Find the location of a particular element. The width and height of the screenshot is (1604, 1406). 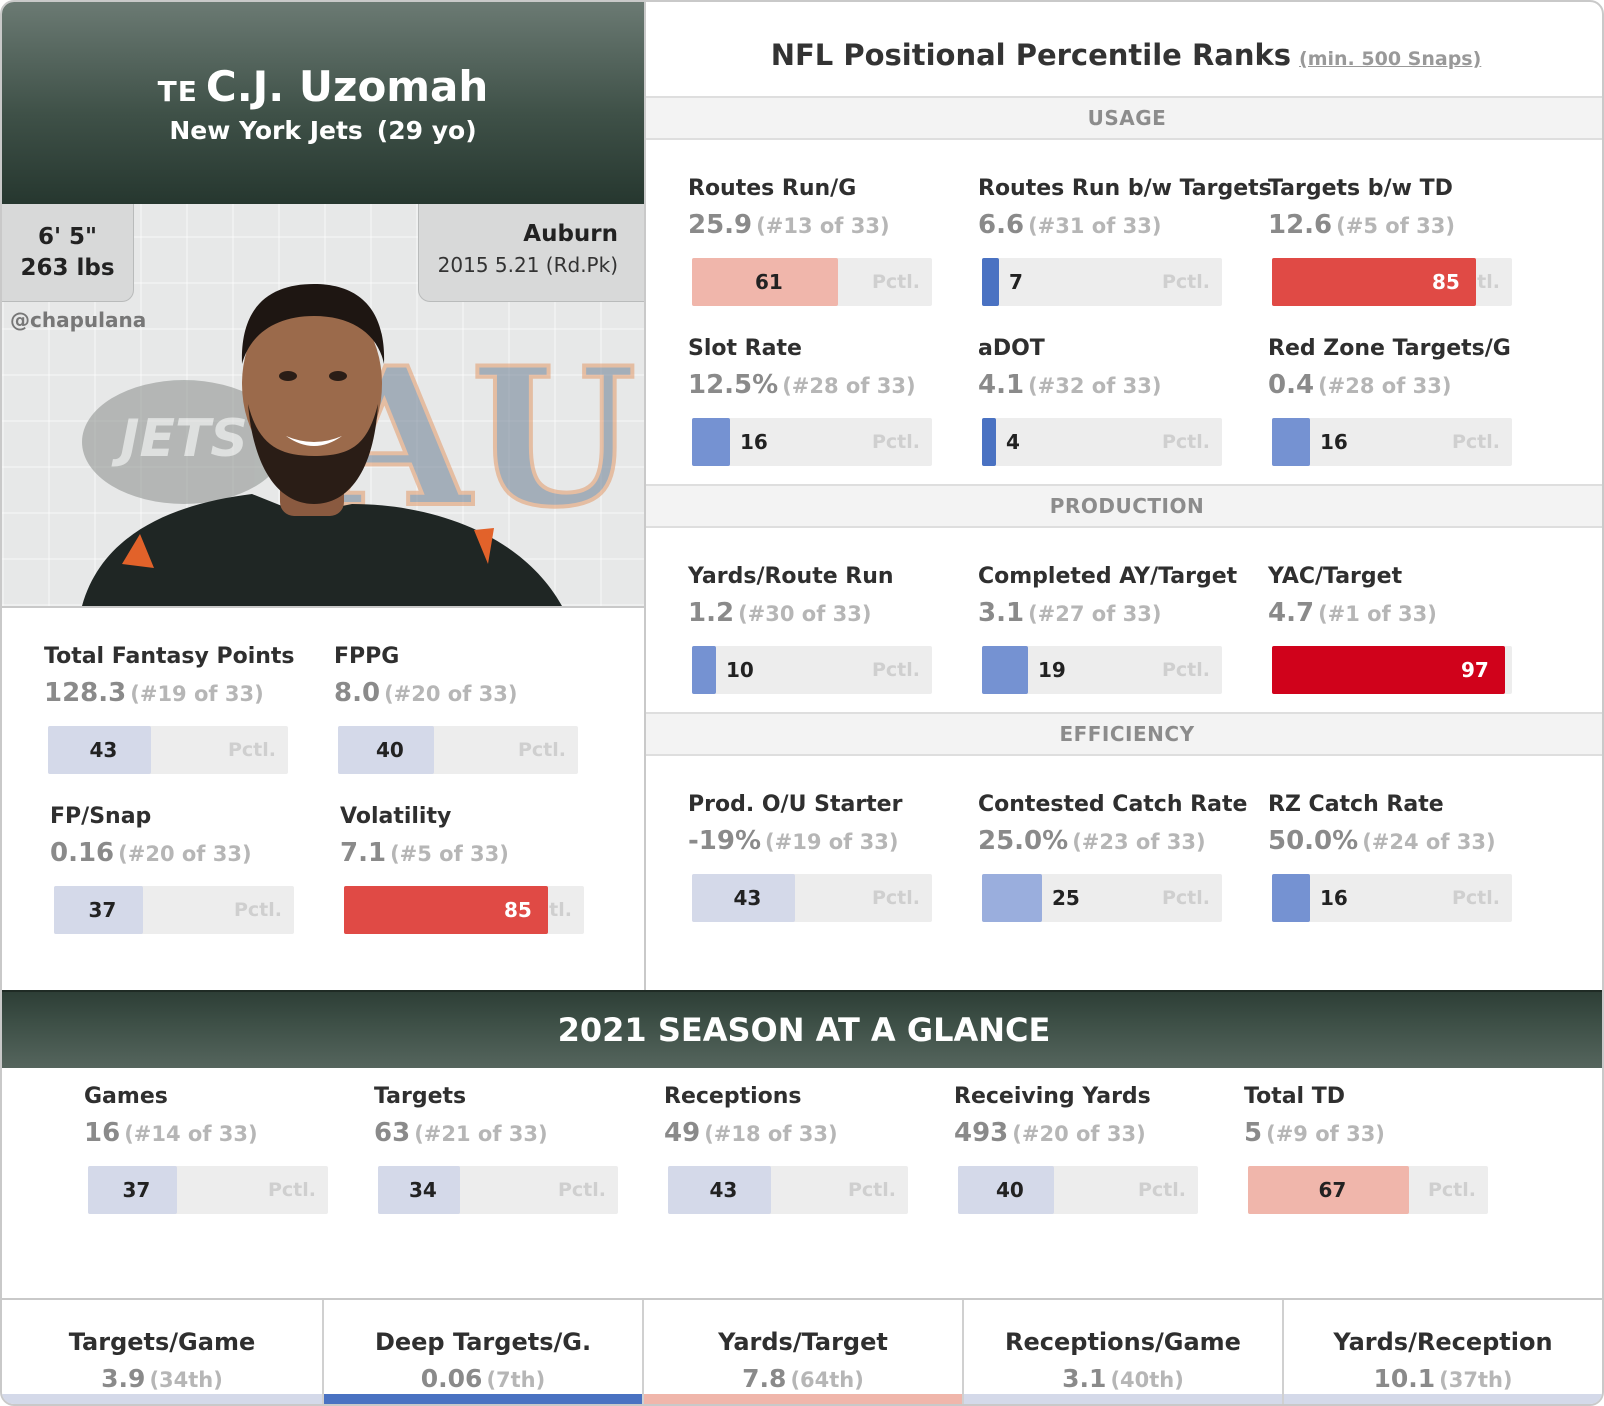

metric-widget: Targets 63 (#21 of 33) Pctl. 34 is located at coordinates (499, 1149).